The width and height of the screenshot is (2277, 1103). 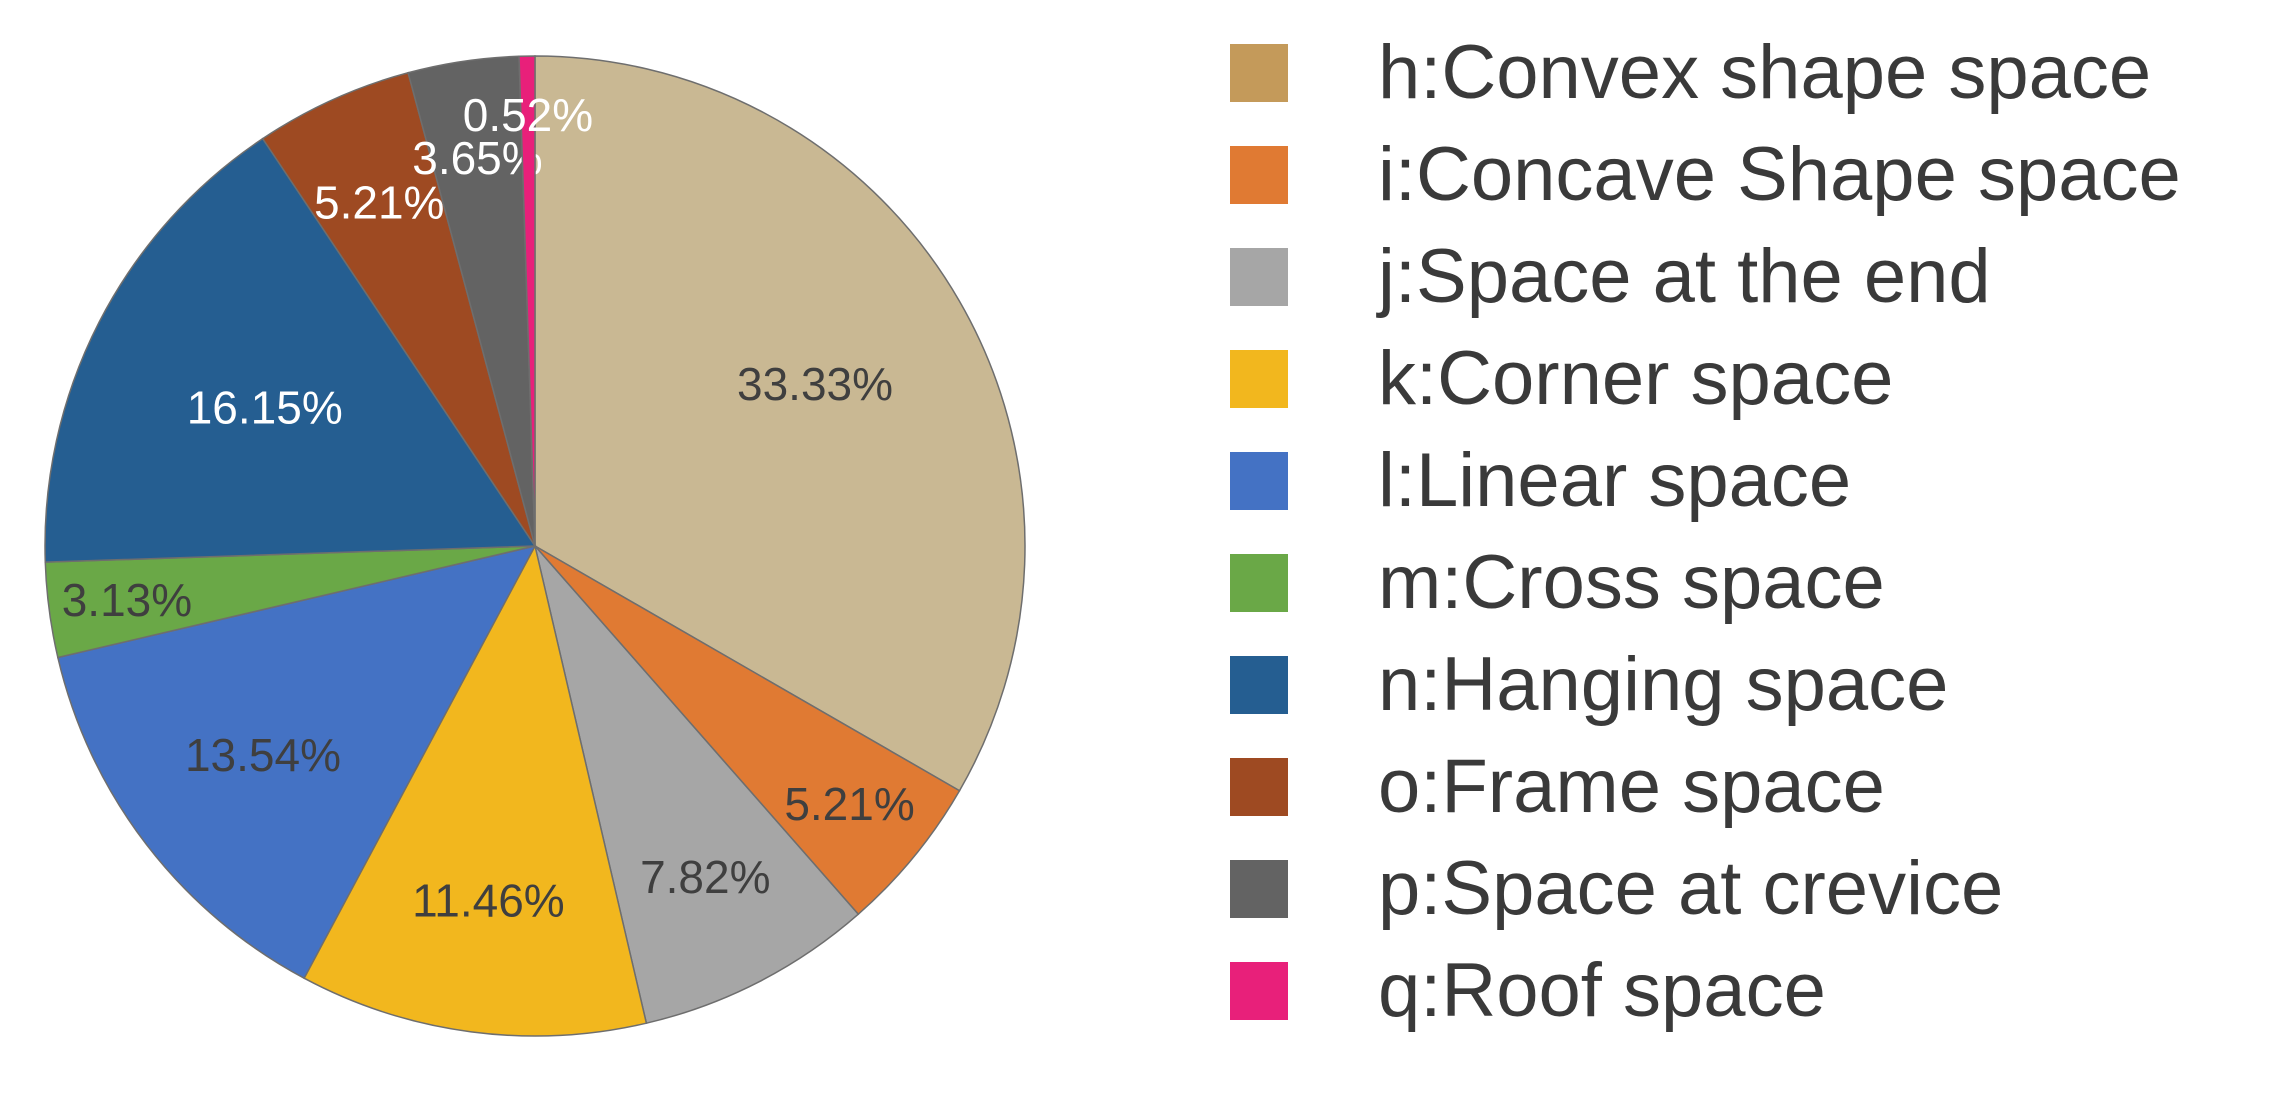 What do you see at coordinates (1631, 786) in the screenshot?
I see `legend-label: o:Frame space` at bounding box center [1631, 786].